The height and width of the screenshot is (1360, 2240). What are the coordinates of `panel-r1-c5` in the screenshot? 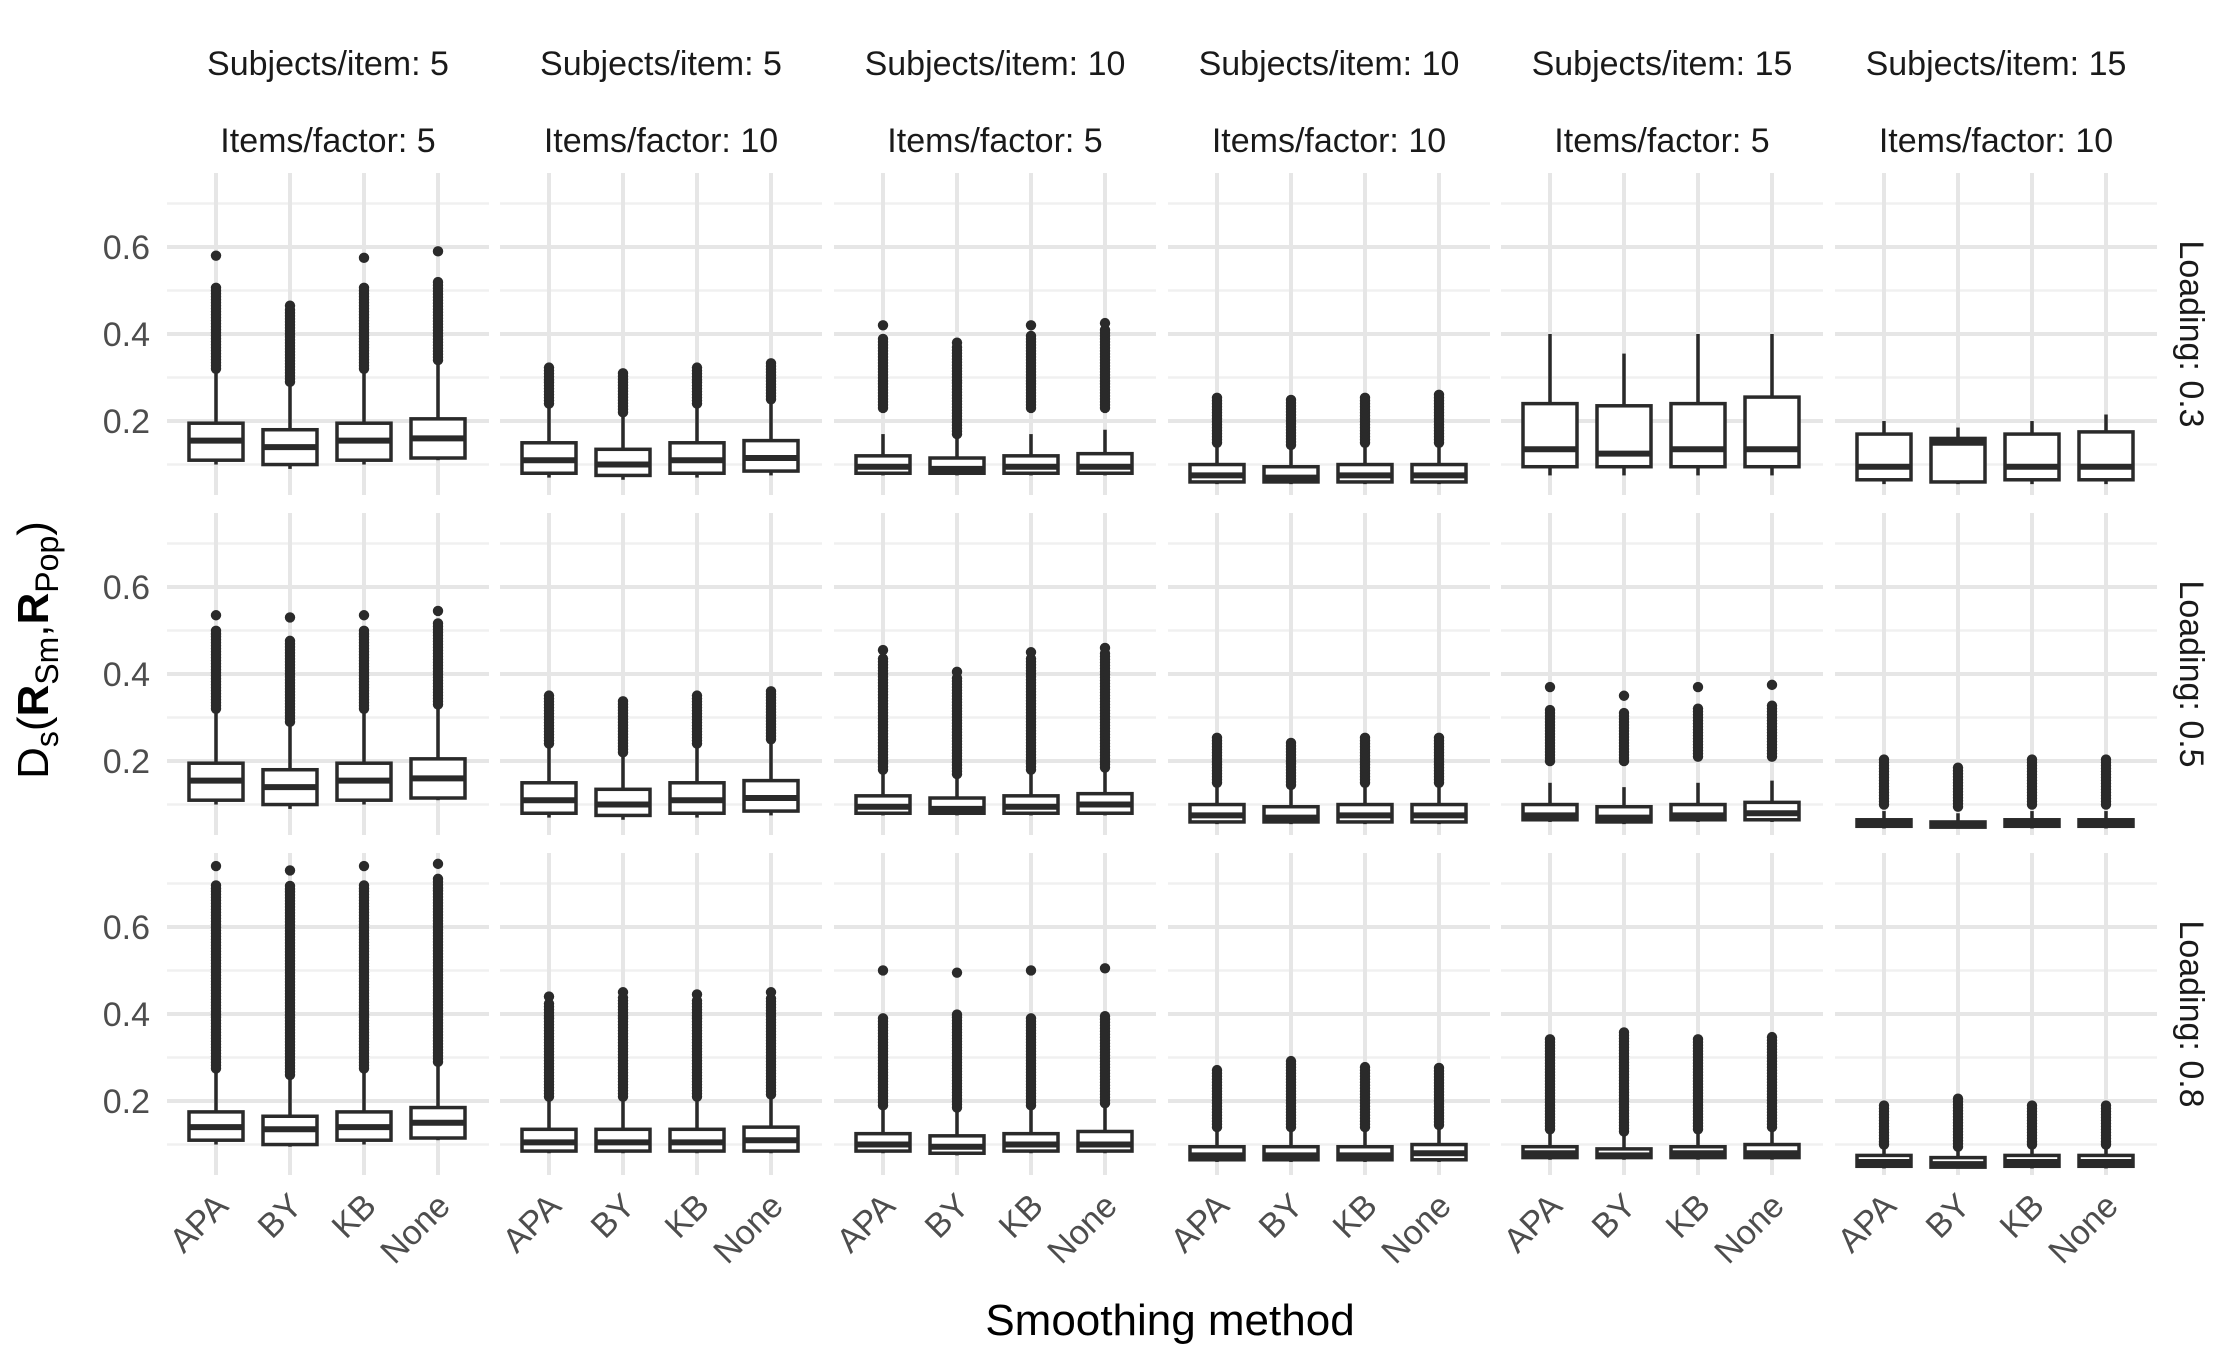 It's located at (1662, 334).